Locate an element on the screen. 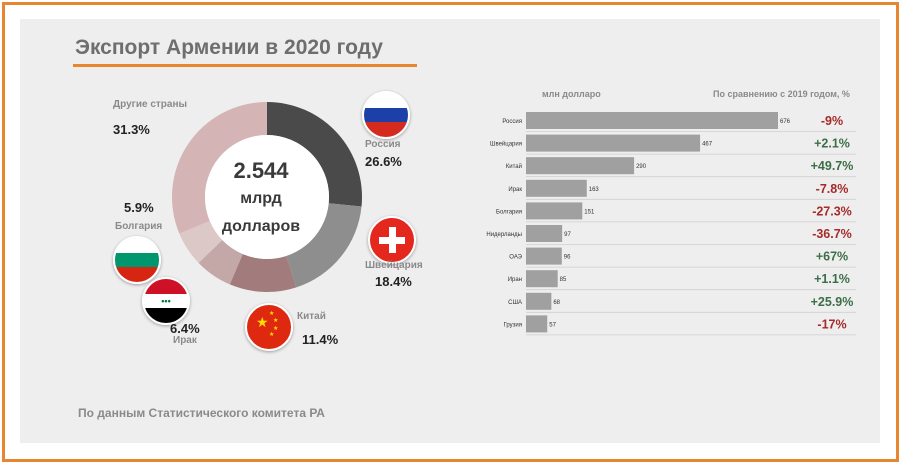 This screenshot has height=462, width=903. bar-value-label: 97 is located at coordinates (567, 235).